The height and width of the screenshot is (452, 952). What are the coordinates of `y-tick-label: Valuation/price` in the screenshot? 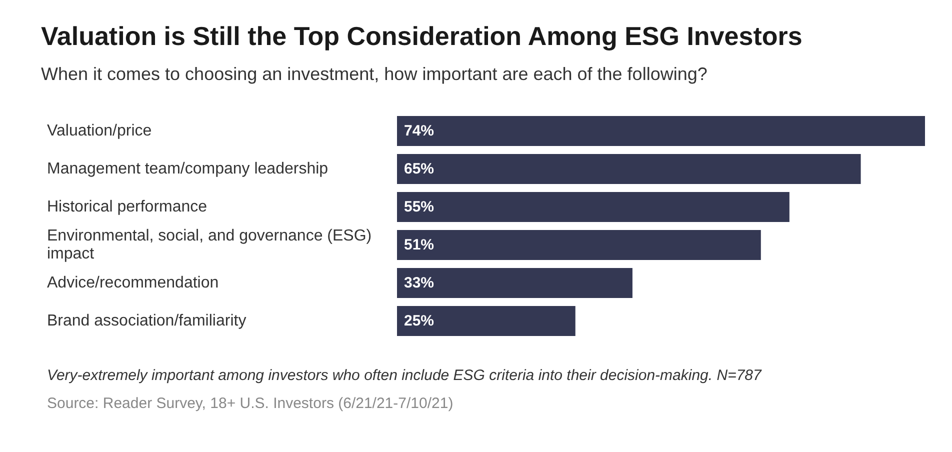 It's located at (99, 131).